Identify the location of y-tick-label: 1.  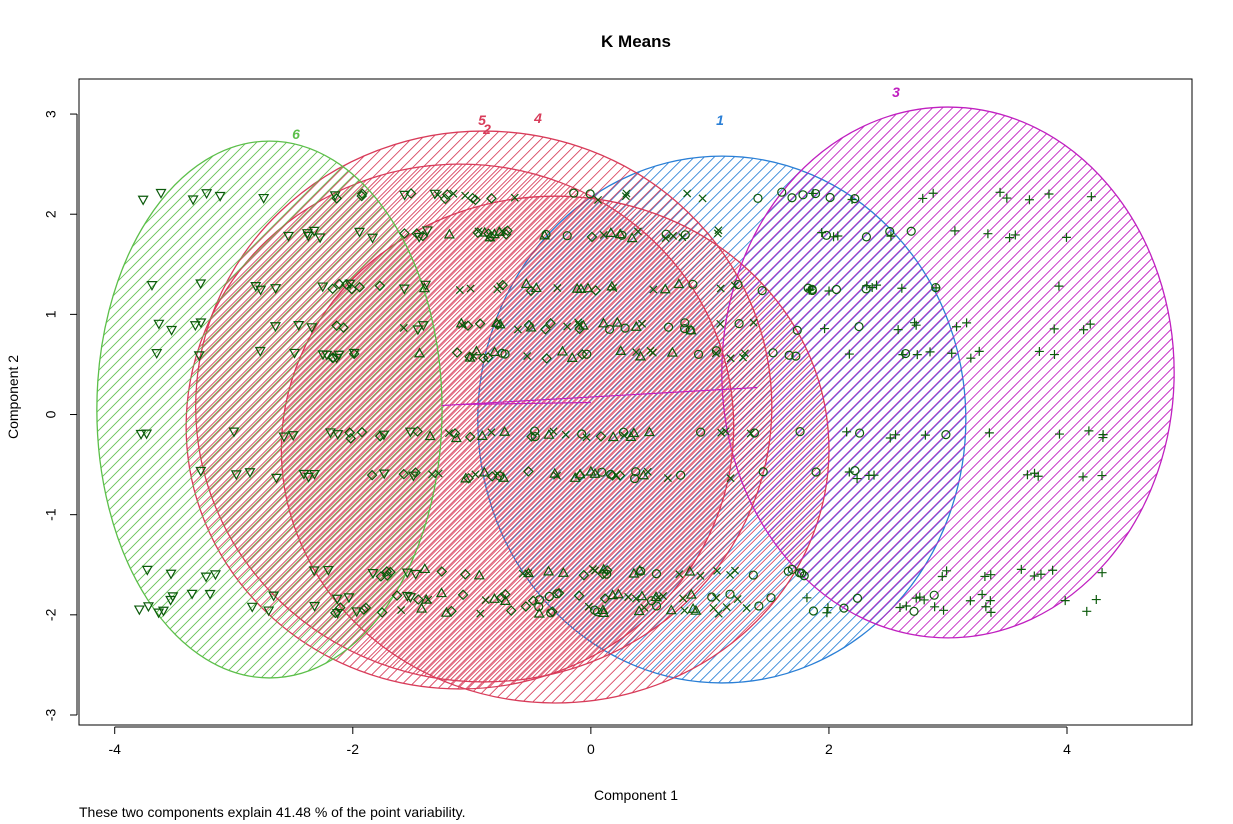
(51, 314).